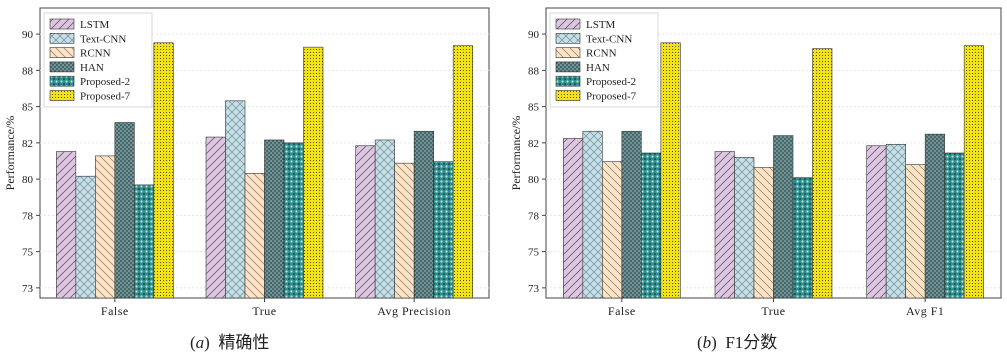 This screenshot has height=357, width=1007. Describe the element at coordinates (414, 311) in the screenshot. I see `x-tick-label: Avg Precision` at that location.